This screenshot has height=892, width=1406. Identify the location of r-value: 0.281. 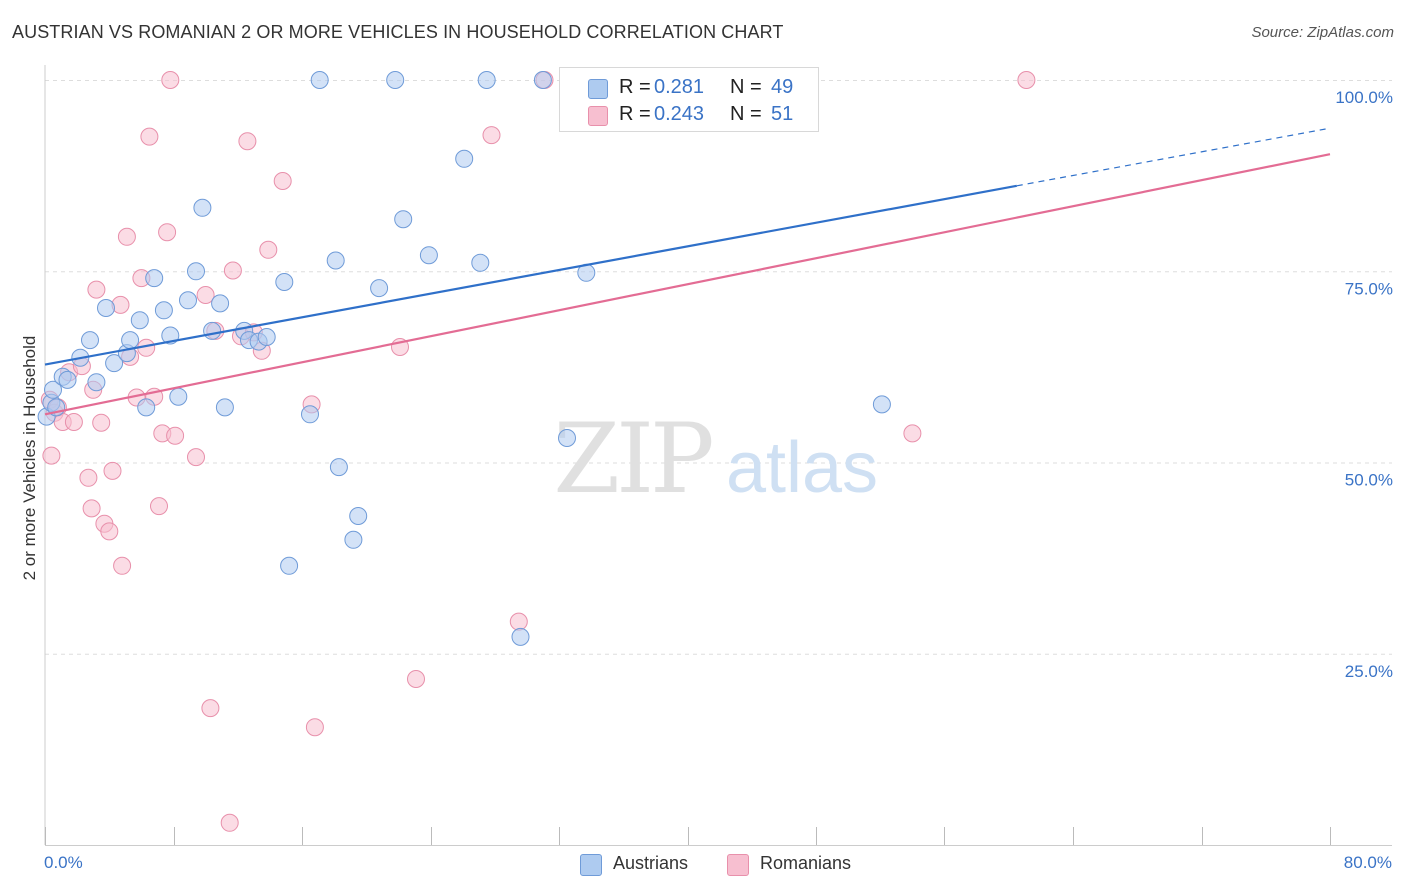
(679, 87).